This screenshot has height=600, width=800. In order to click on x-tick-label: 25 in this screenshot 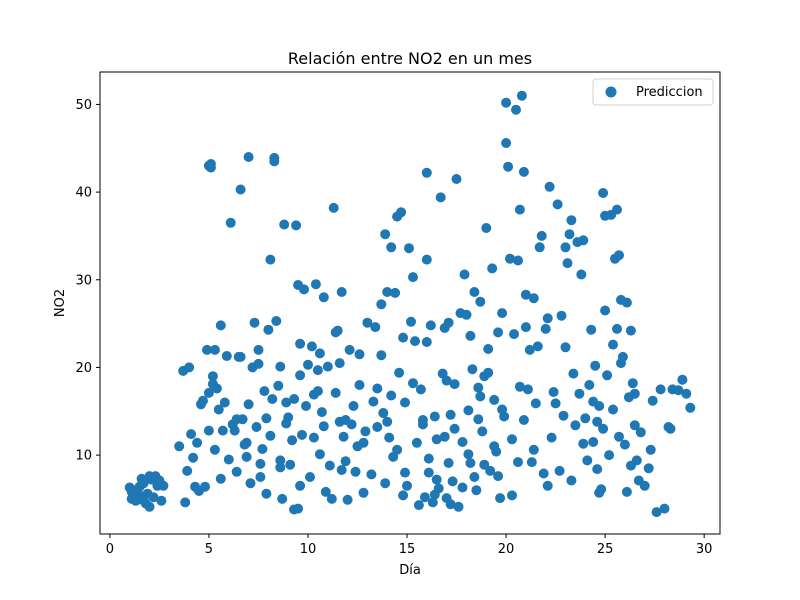, I will do `click(605, 549)`.